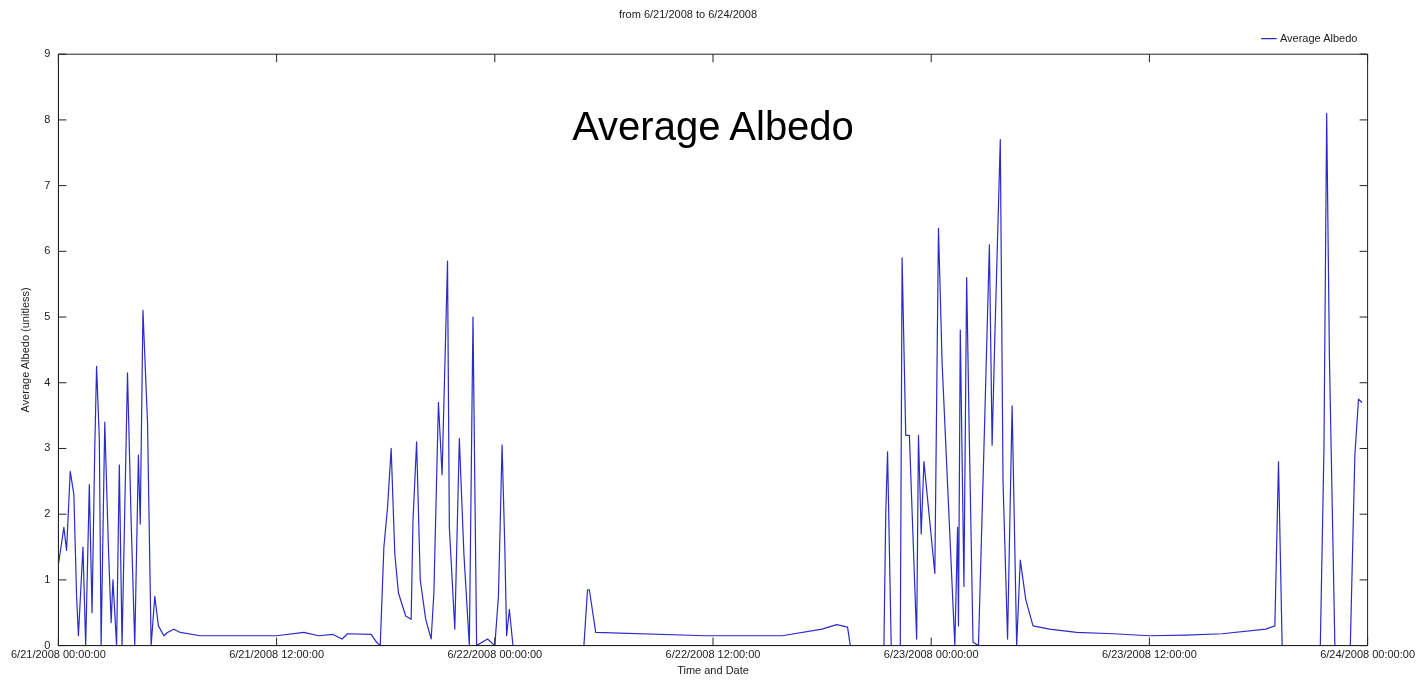 The height and width of the screenshot is (688, 1426). What do you see at coordinates (931, 654) in the screenshot?
I see `x-tick-label: 6/23/2008 00:00:00` at bounding box center [931, 654].